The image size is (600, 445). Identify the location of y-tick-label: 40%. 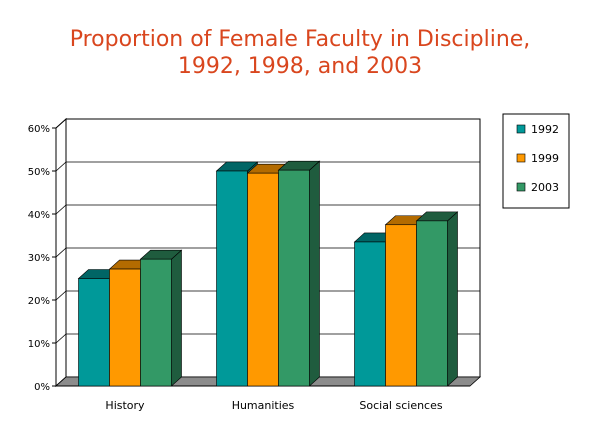
(39, 215).